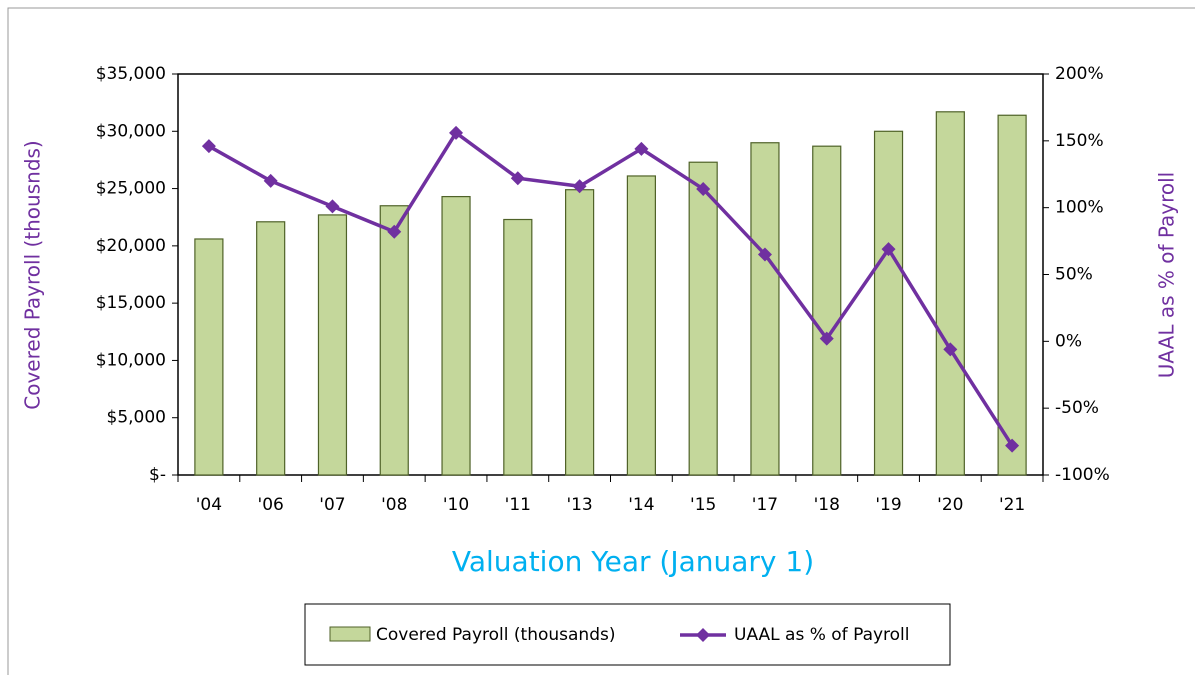  I want to click on x-tick-label: '04, so click(209, 505).